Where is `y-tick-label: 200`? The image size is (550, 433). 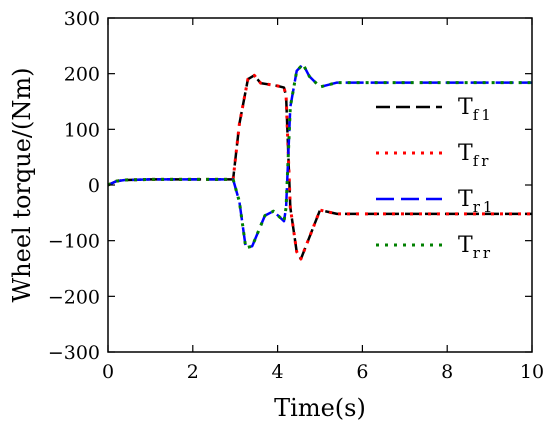
y-tick-label: 200 is located at coordinates (82, 75).